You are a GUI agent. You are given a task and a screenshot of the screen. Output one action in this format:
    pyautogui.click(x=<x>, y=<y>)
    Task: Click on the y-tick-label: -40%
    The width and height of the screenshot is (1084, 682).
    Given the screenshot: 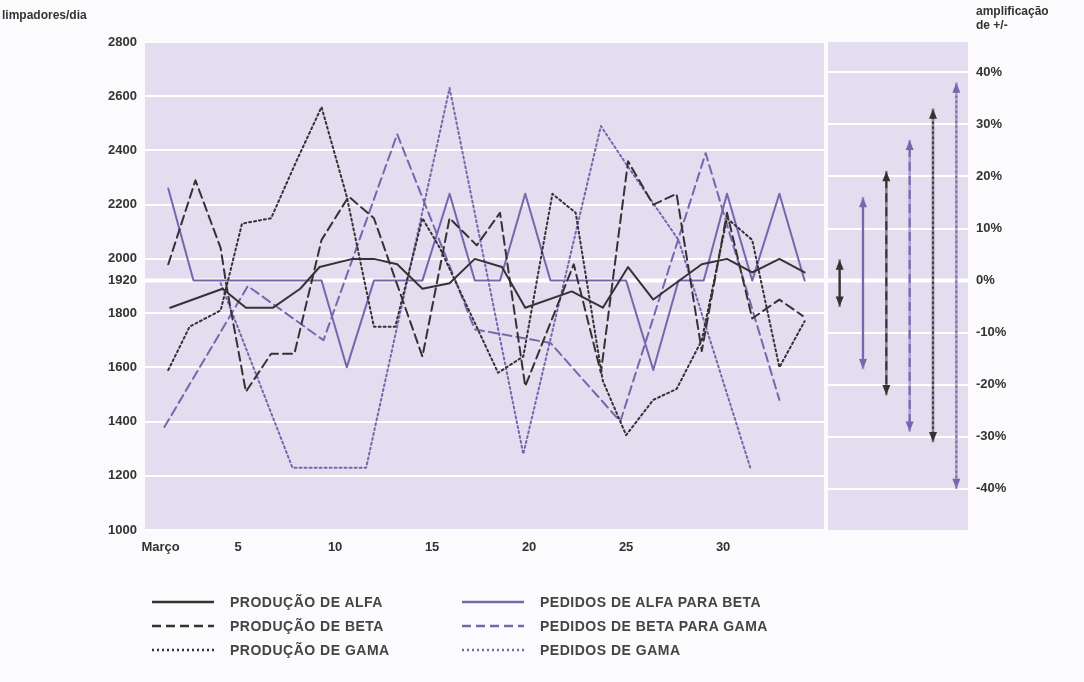 What is the action you would take?
    pyautogui.click(x=991, y=488)
    